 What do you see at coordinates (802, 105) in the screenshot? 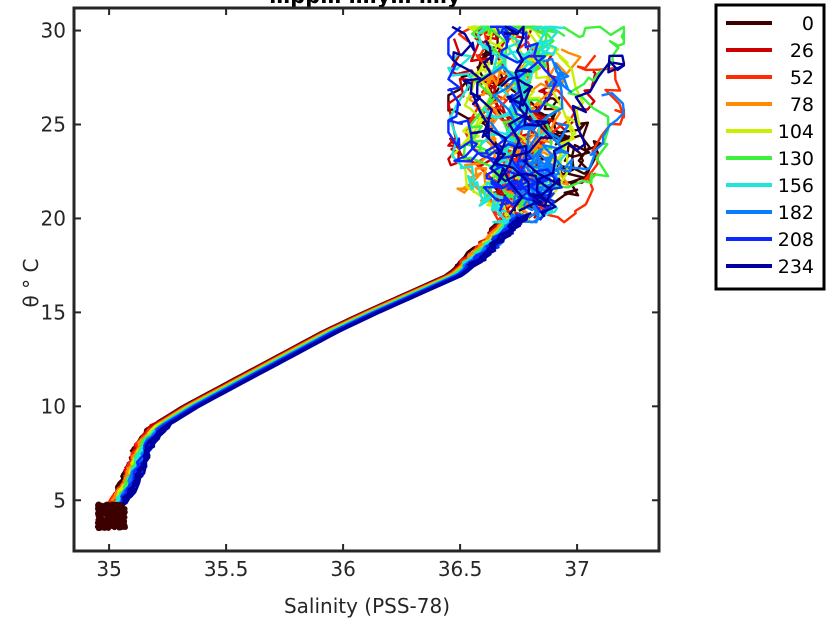
I see `legend-label: 78` at bounding box center [802, 105].